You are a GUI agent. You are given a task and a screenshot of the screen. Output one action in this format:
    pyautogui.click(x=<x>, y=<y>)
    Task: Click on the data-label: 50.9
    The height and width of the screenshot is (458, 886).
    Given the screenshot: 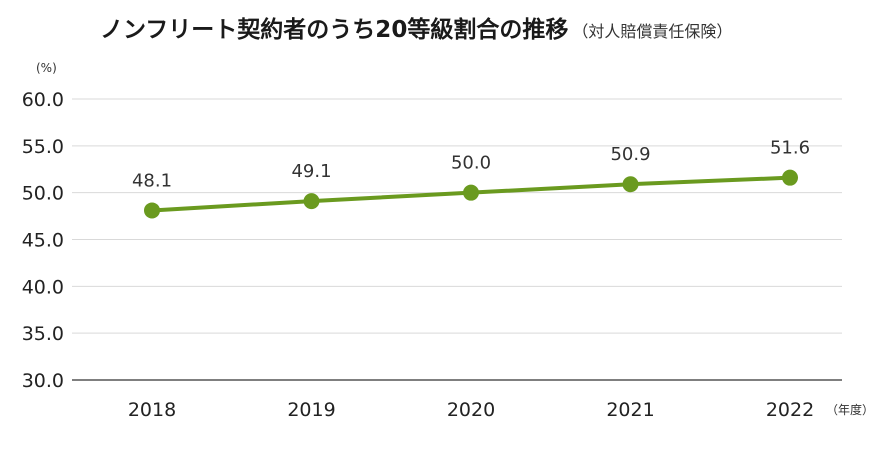 What is the action you would take?
    pyautogui.click(x=630, y=154)
    